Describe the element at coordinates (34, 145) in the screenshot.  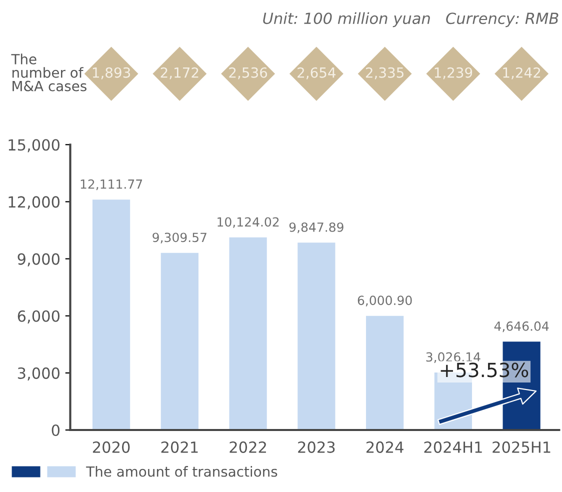
I see `y-tick-label: 15,000` at that location.